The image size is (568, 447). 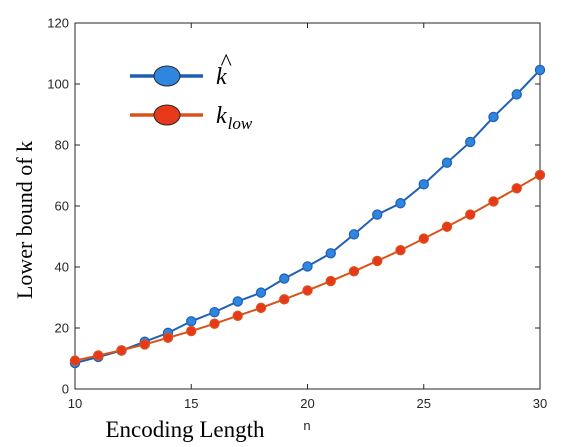 I want to click on y-tick-label: 80, so click(x=62, y=145).